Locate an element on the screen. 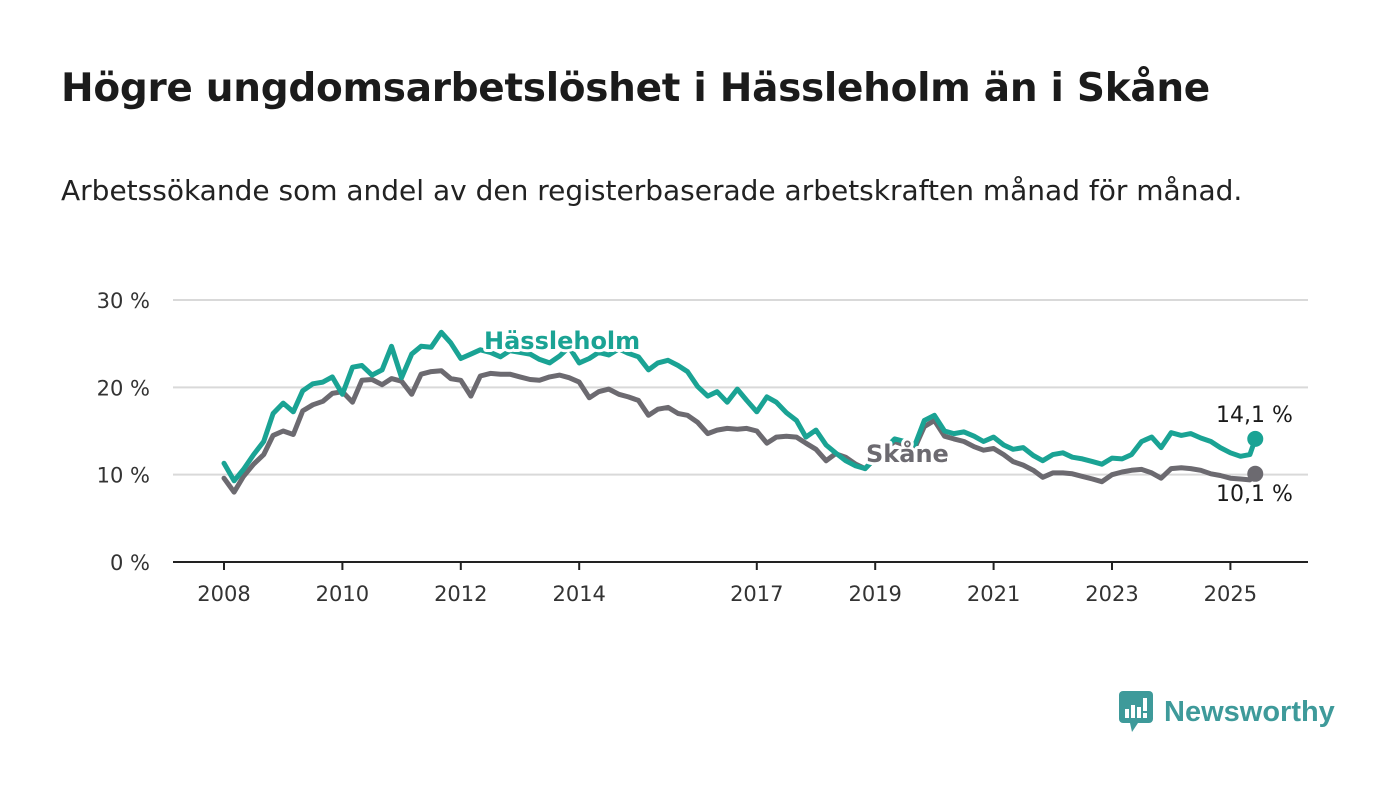 This screenshot has width=1400, height=794. series-line-hassleholm is located at coordinates (739, 406).